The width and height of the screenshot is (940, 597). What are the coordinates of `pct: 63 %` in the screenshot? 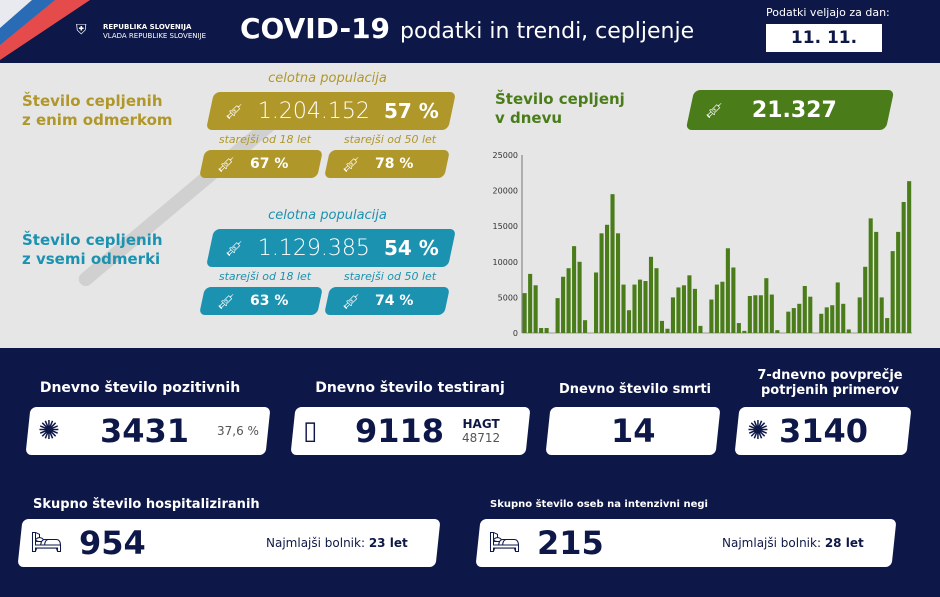 It's located at (269, 301).